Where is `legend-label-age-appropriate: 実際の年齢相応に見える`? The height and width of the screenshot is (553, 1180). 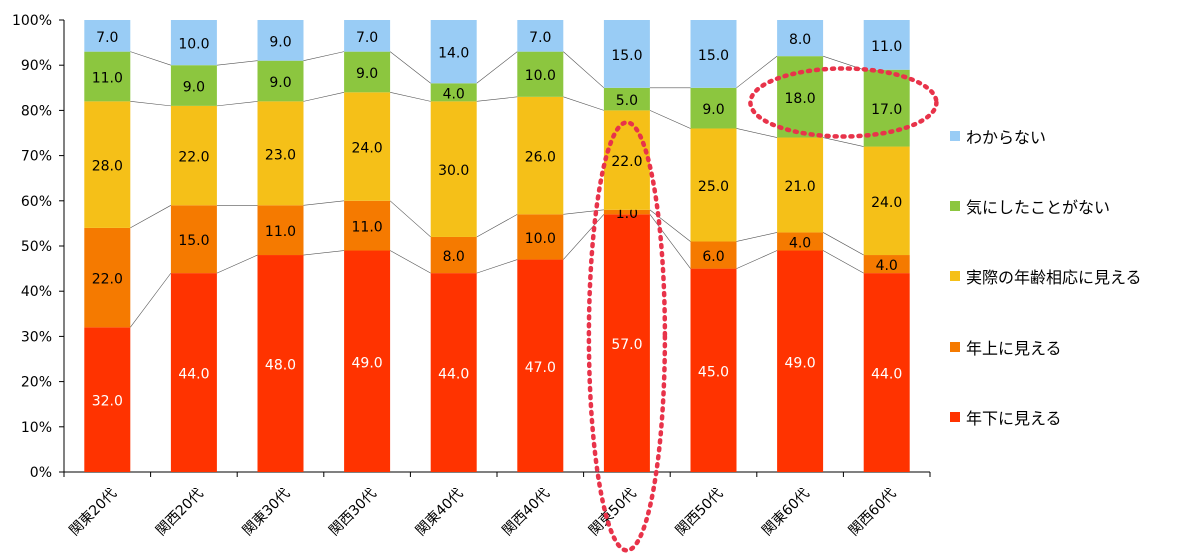 legend-label-age-appropriate: 実際の年齢相応に見える is located at coordinates (1054, 277).